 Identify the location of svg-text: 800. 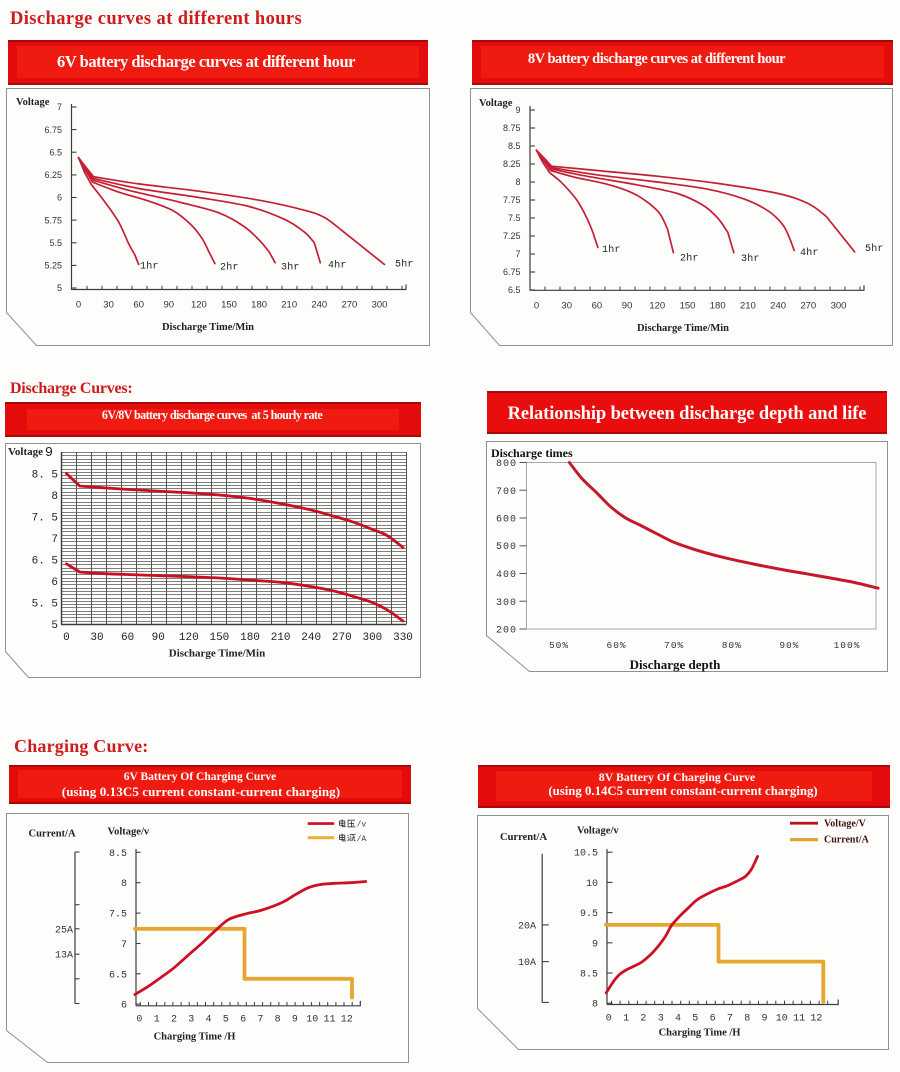
(506, 464).